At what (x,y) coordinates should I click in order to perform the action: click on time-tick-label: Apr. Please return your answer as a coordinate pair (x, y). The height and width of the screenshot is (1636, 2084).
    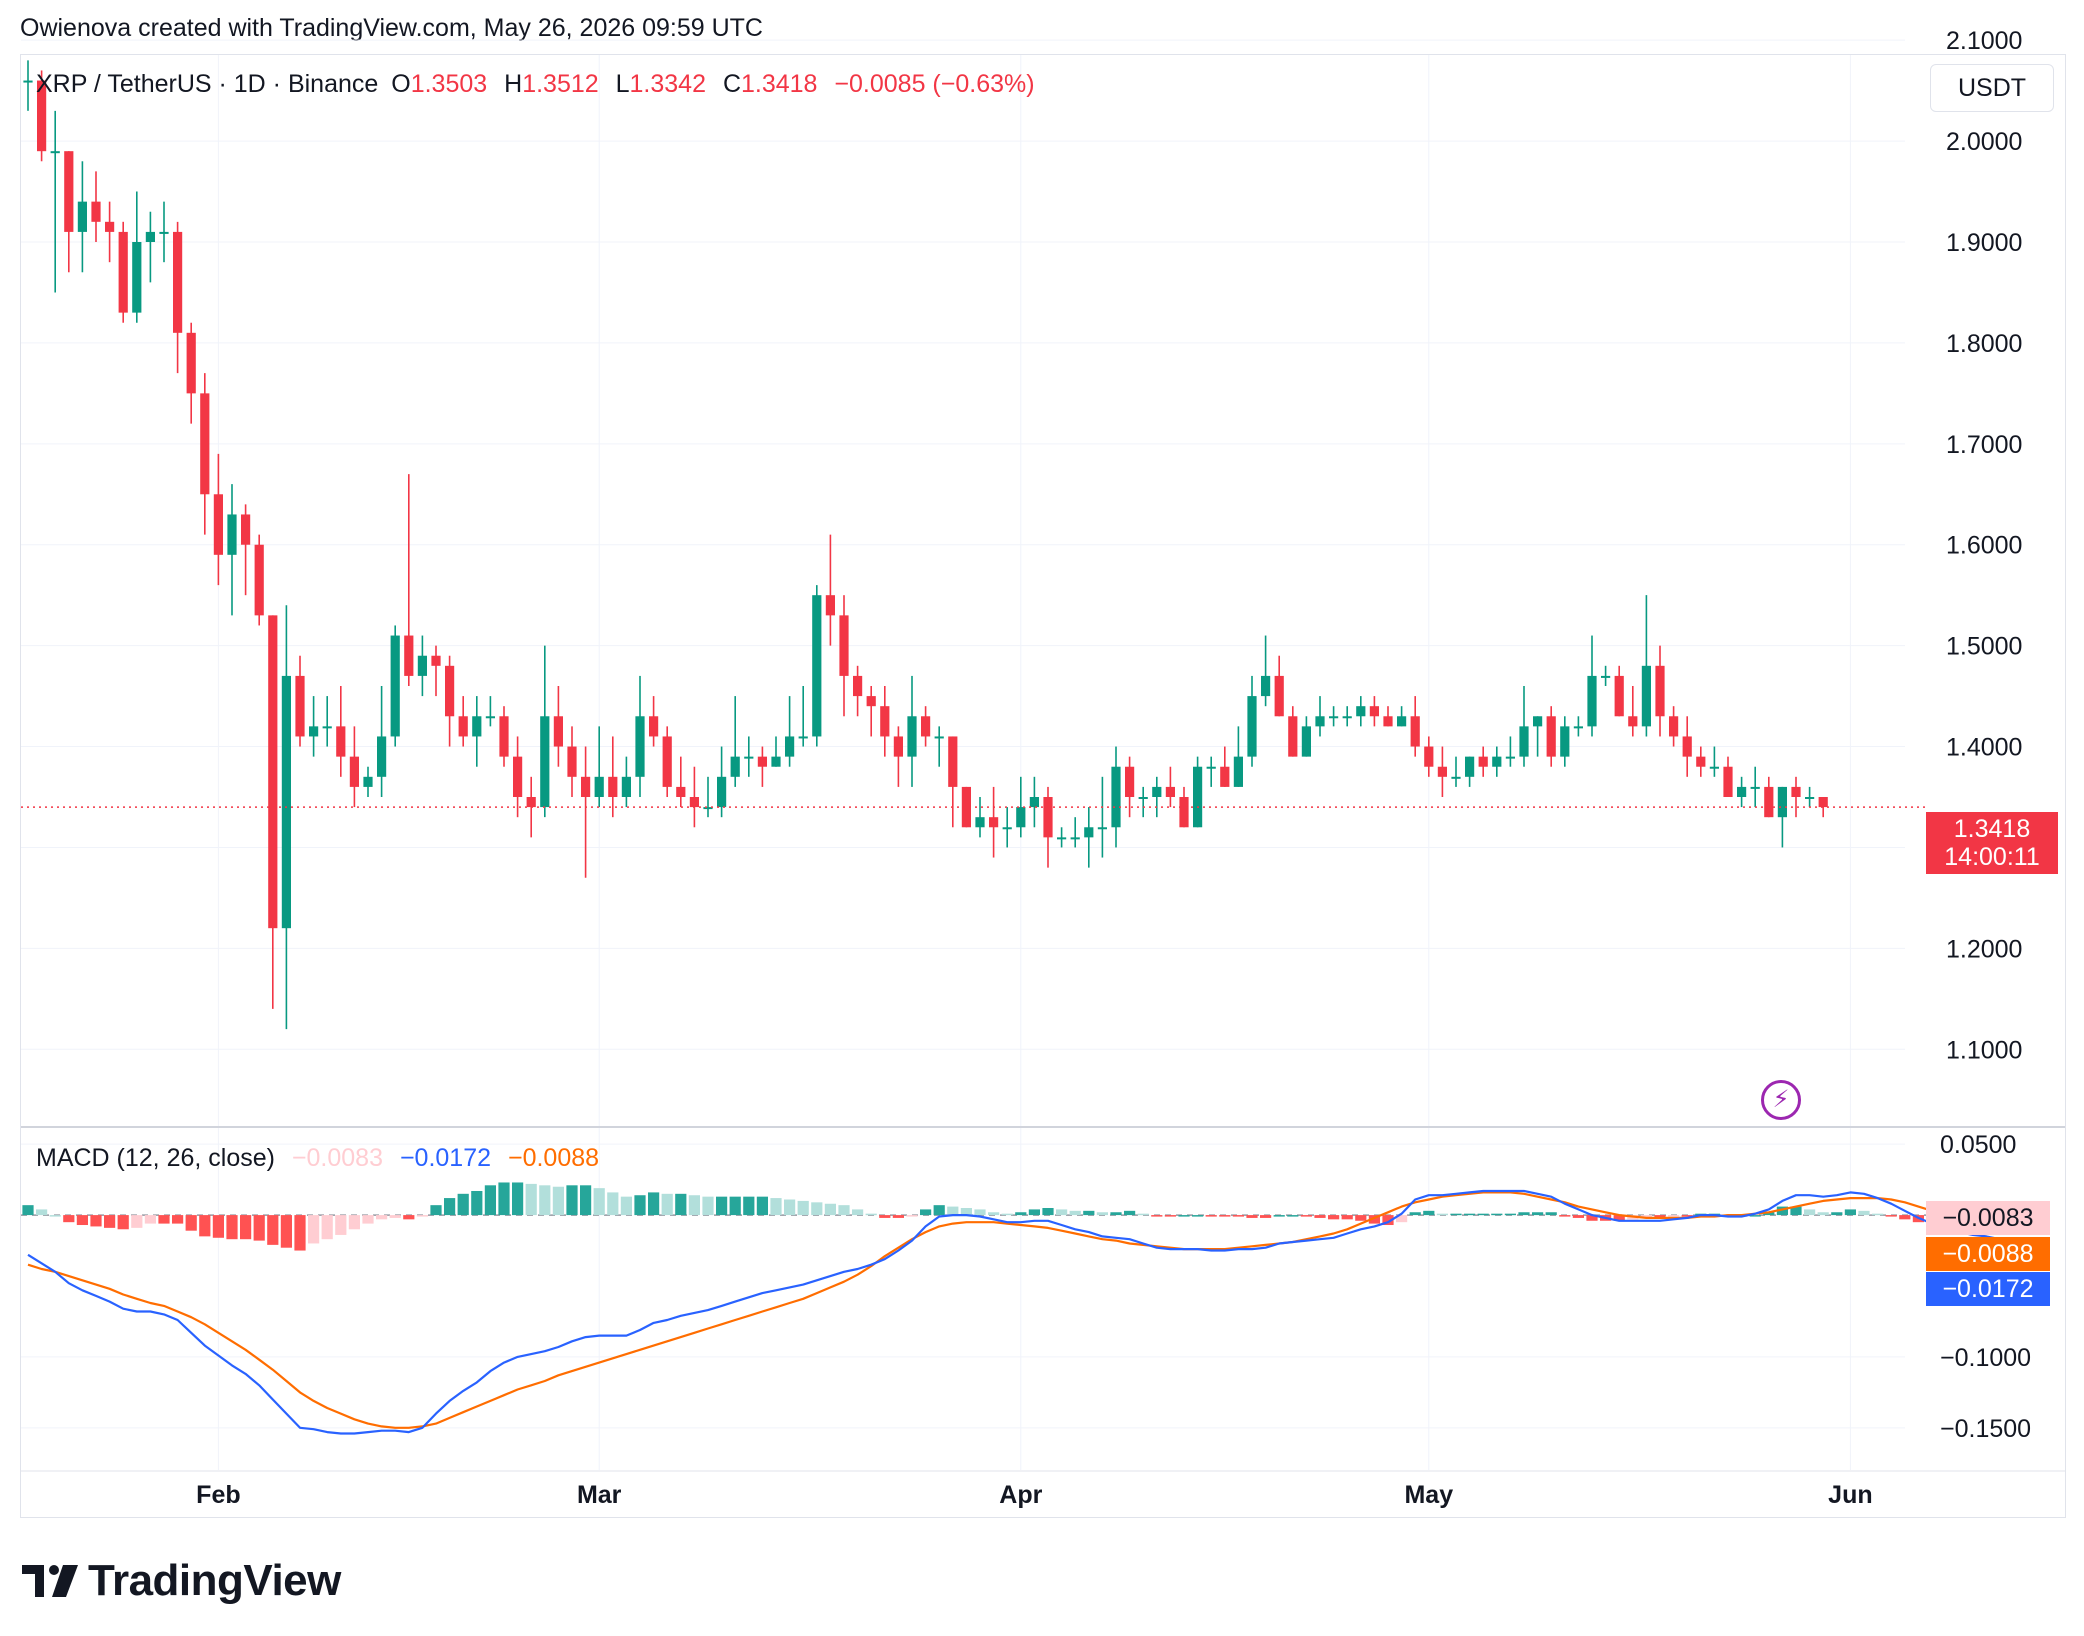
    Looking at the image, I should click on (1020, 1495).